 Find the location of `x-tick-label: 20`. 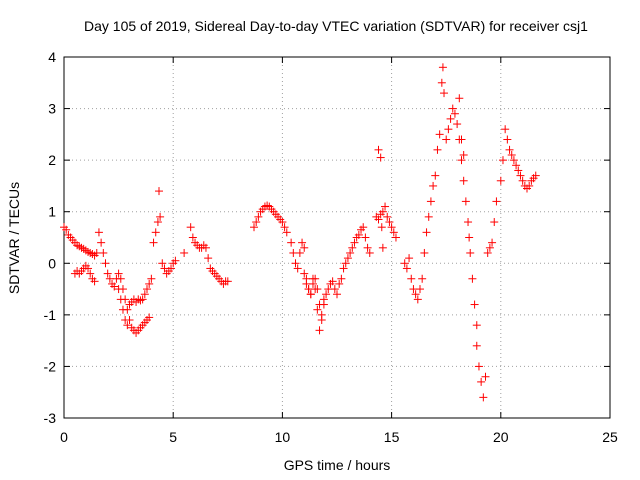

x-tick-label: 20 is located at coordinates (501, 437).